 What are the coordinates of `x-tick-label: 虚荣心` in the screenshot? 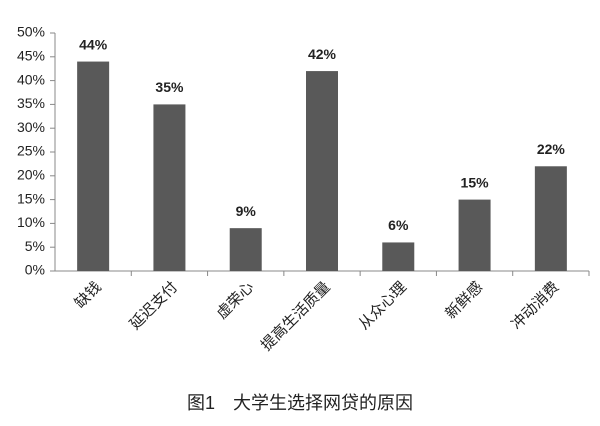 It's located at (235, 301).